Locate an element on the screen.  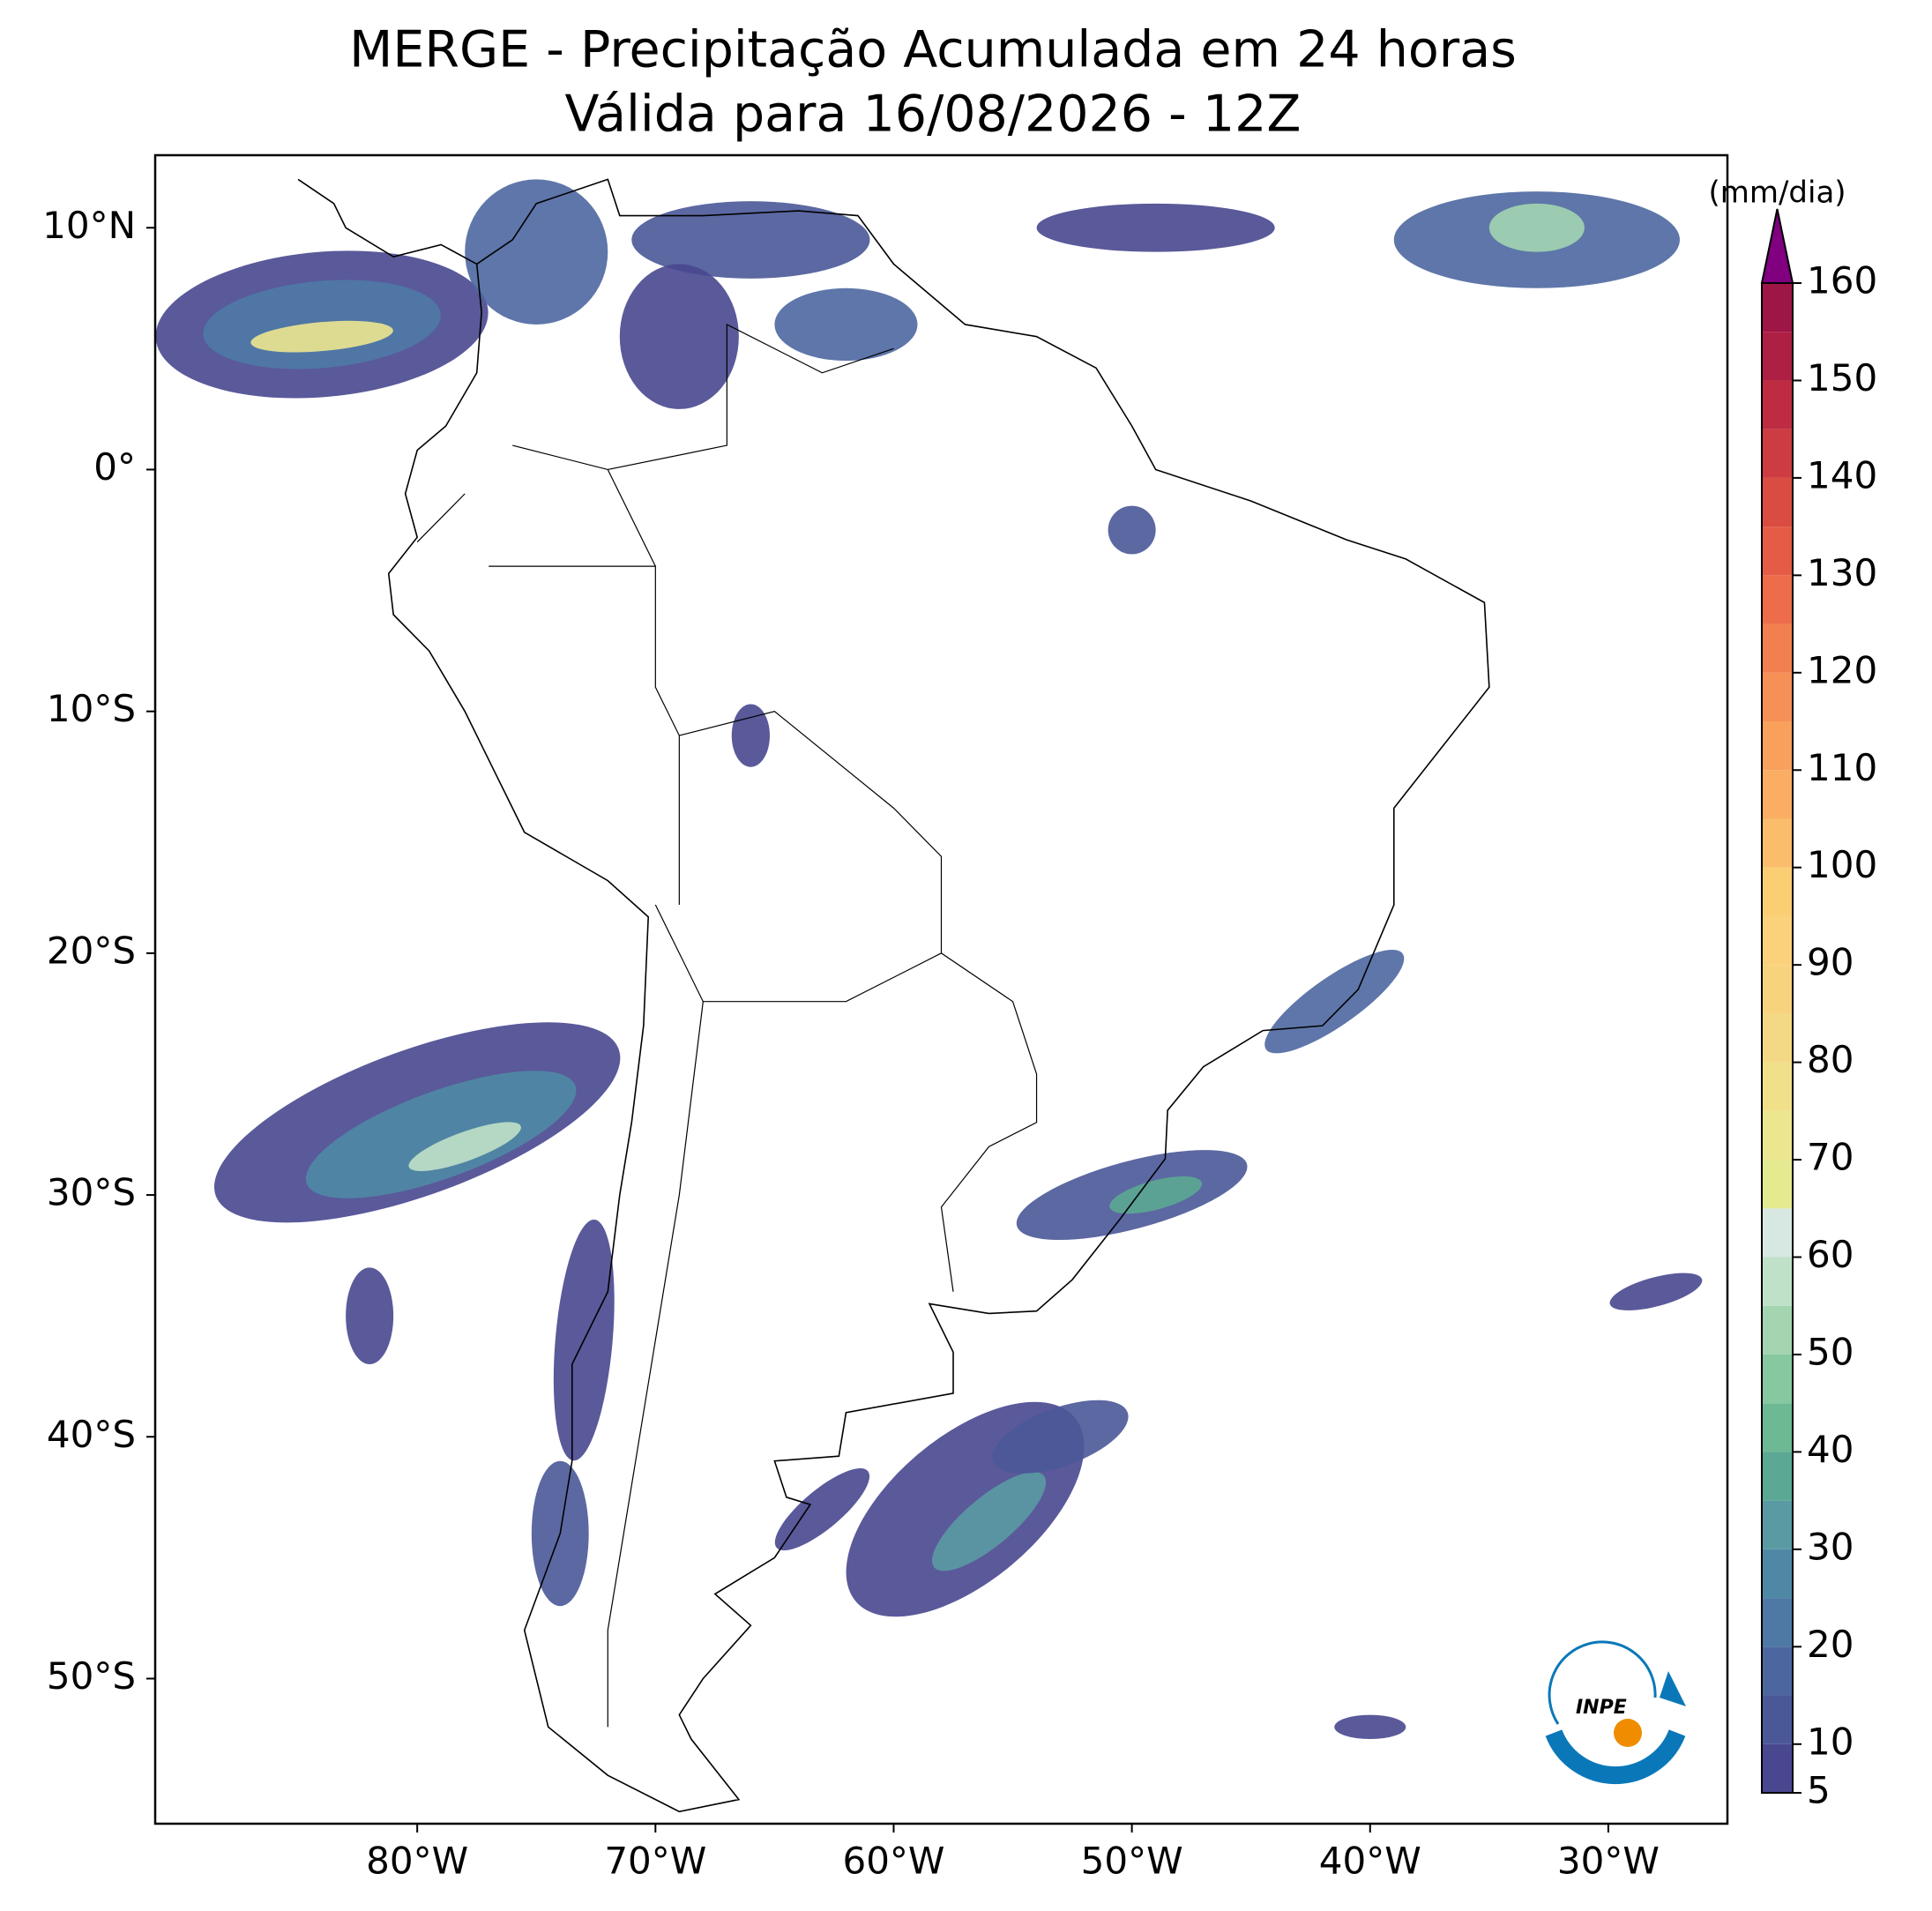
y-tick-label: 0° is located at coordinates (114, 467).